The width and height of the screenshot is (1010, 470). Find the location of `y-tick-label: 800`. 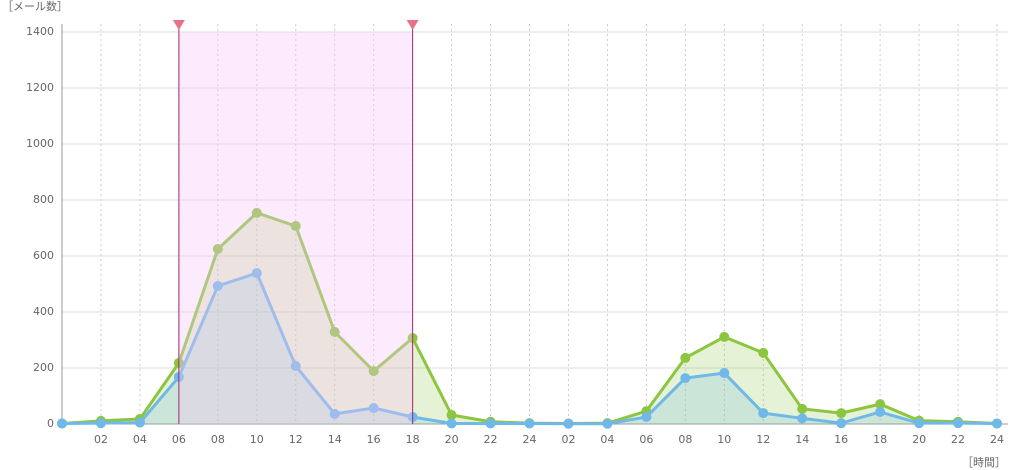

y-tick-label: 800 is located at coordinates (43, 199).